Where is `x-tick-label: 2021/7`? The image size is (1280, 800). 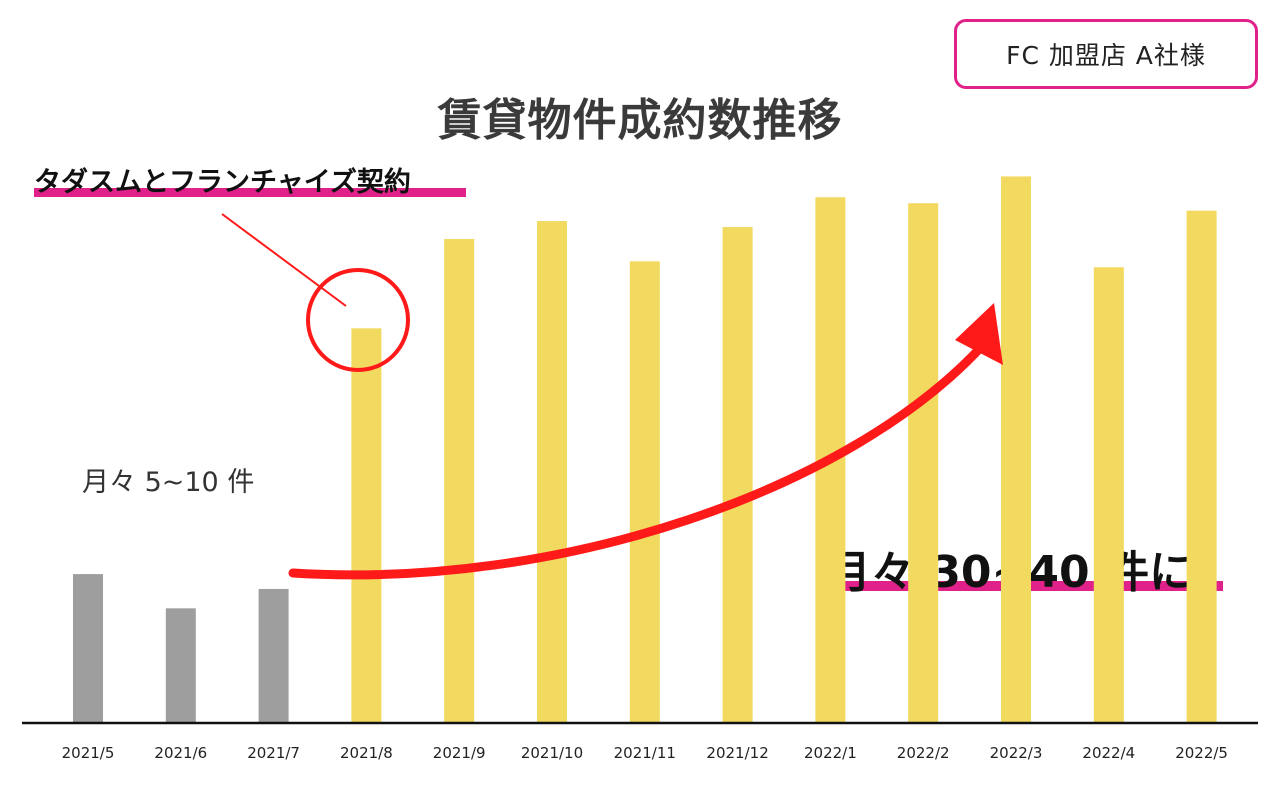
x-tick-label: 2021/7 is located at coordinates (273, 753).